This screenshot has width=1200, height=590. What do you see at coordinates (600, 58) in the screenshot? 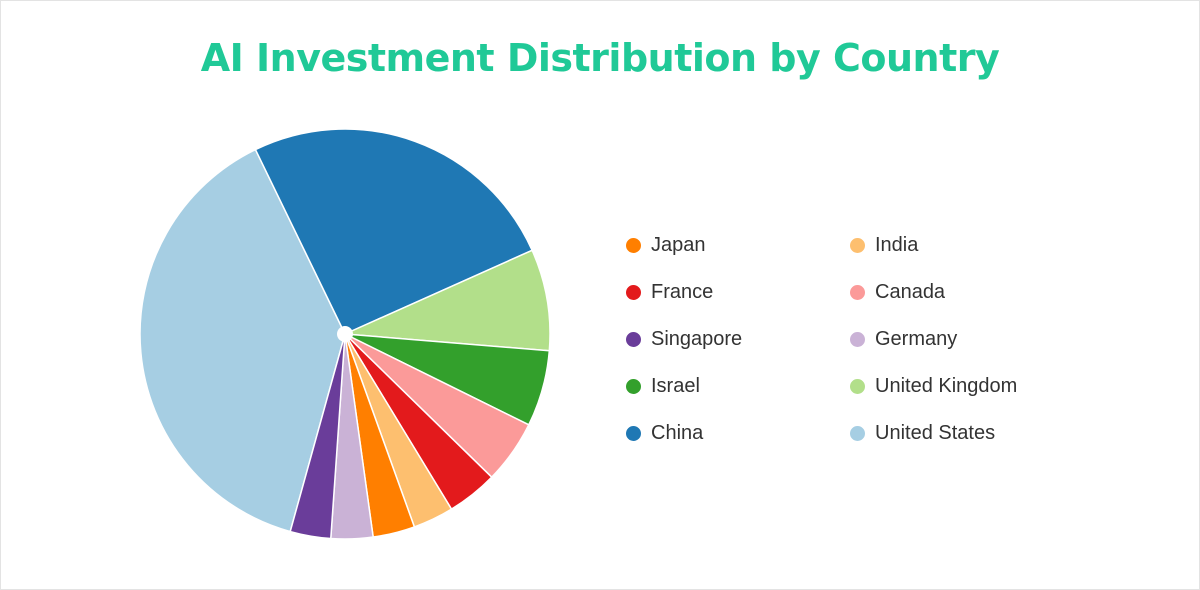
I see `chart-title: AI Investment Distribution by Country` at bounding box center [600, 58].